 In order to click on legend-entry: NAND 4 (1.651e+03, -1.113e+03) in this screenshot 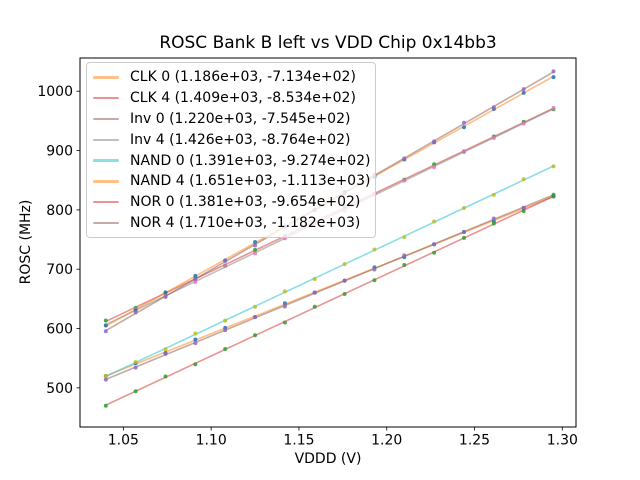, I will do `click(232, 181)`.